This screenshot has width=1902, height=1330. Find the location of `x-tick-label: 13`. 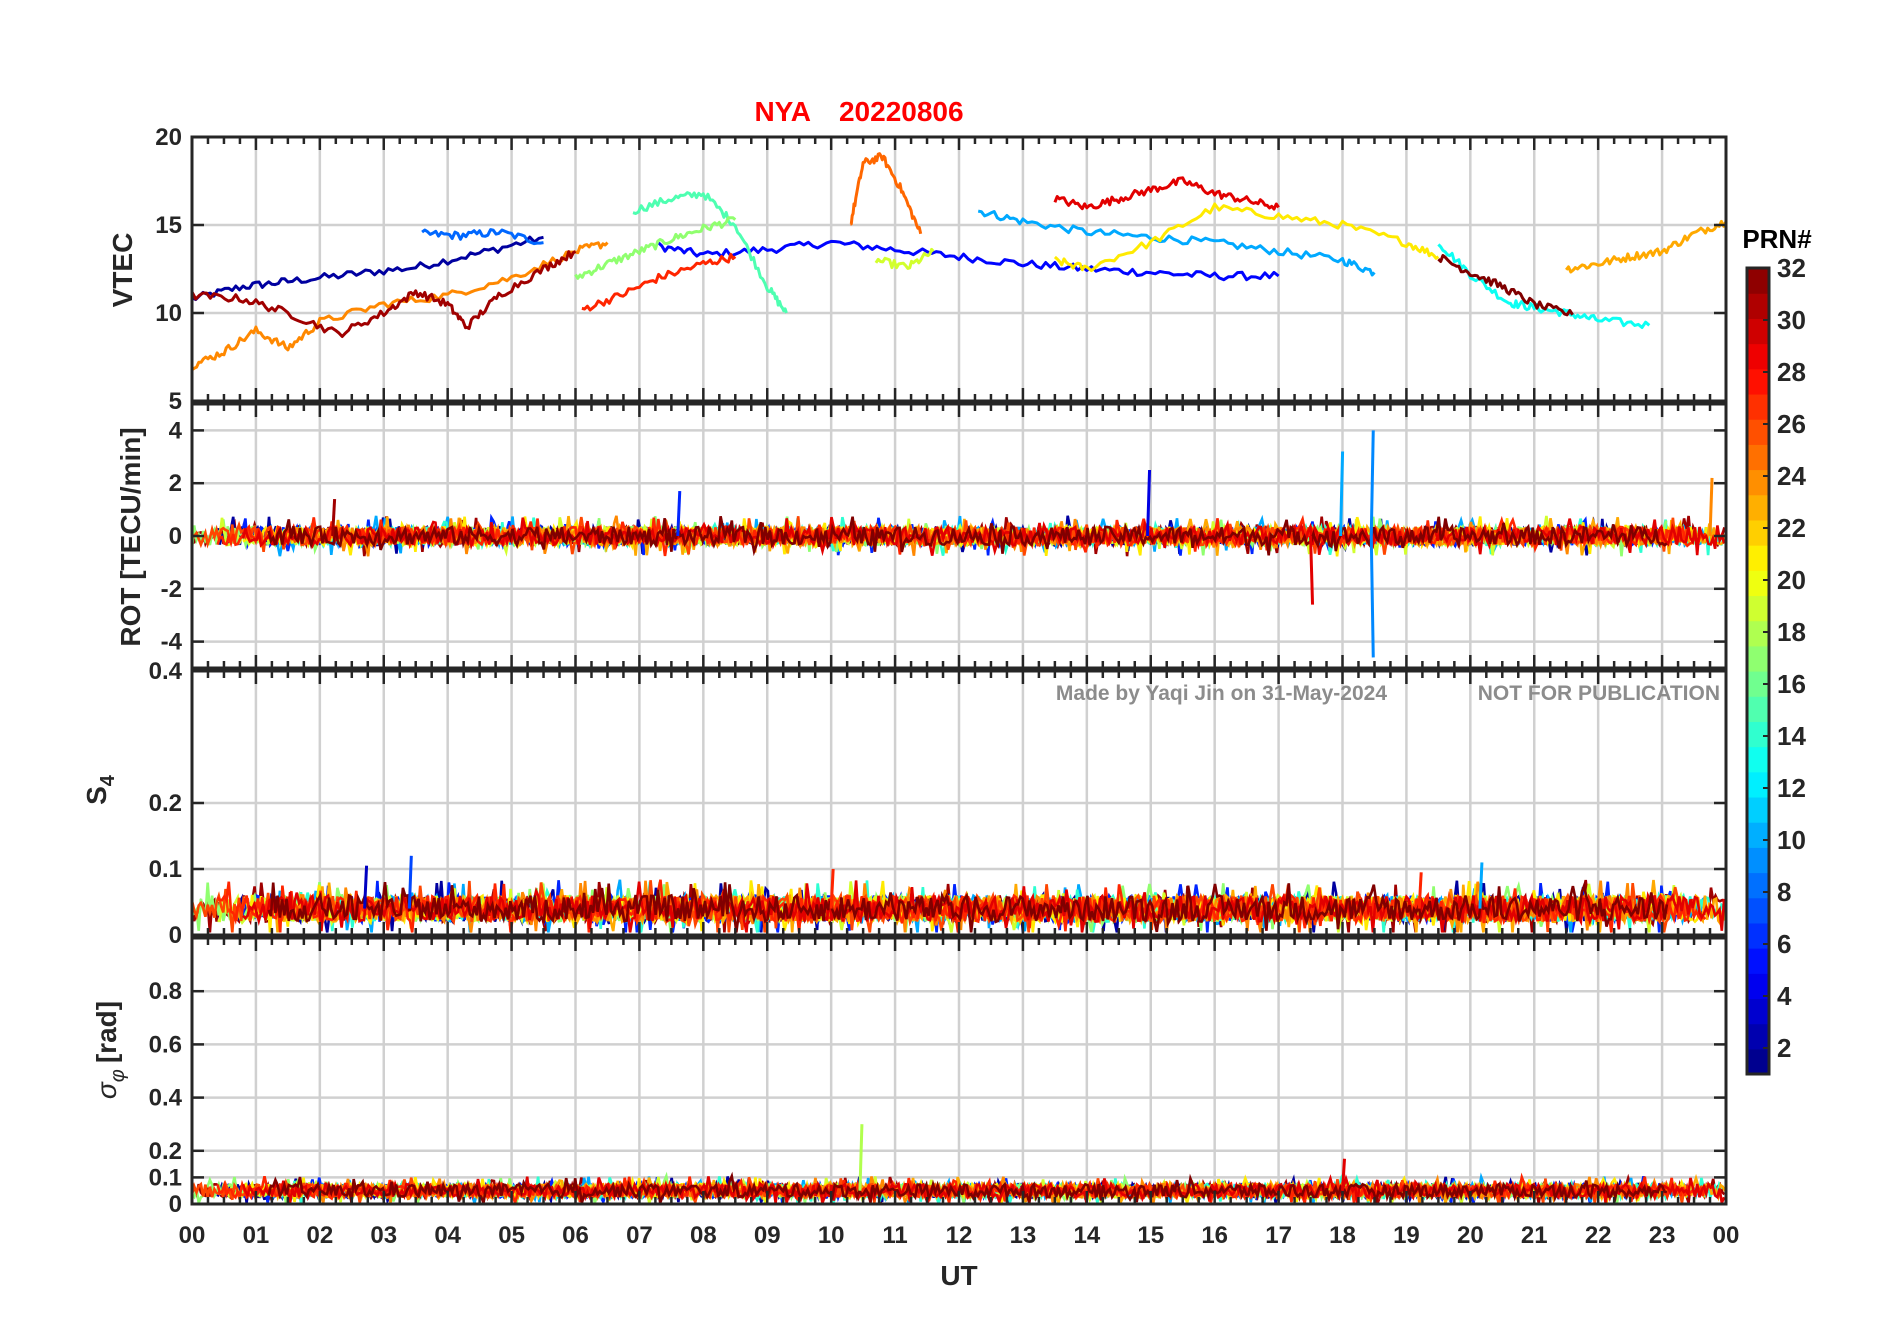

x-tick-label: 13 is located at coordinates (1023, 1235).